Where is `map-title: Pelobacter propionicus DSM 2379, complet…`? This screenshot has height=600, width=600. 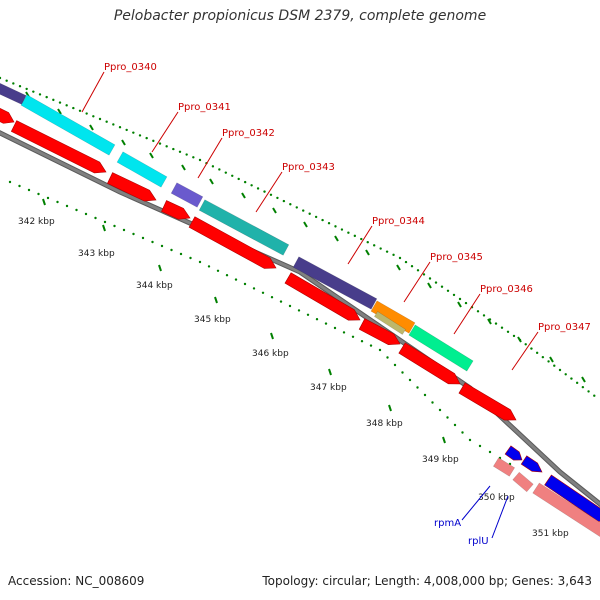
map-title: Pelobacter propionicus DSM 2379, complet… is located at coordinates (300, 16).